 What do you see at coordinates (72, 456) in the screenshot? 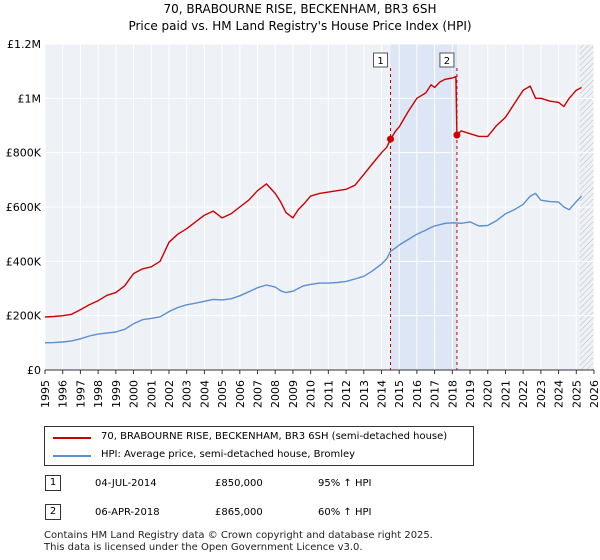
I see `legend-swatch-hpi` at bounding box center [72, 456].